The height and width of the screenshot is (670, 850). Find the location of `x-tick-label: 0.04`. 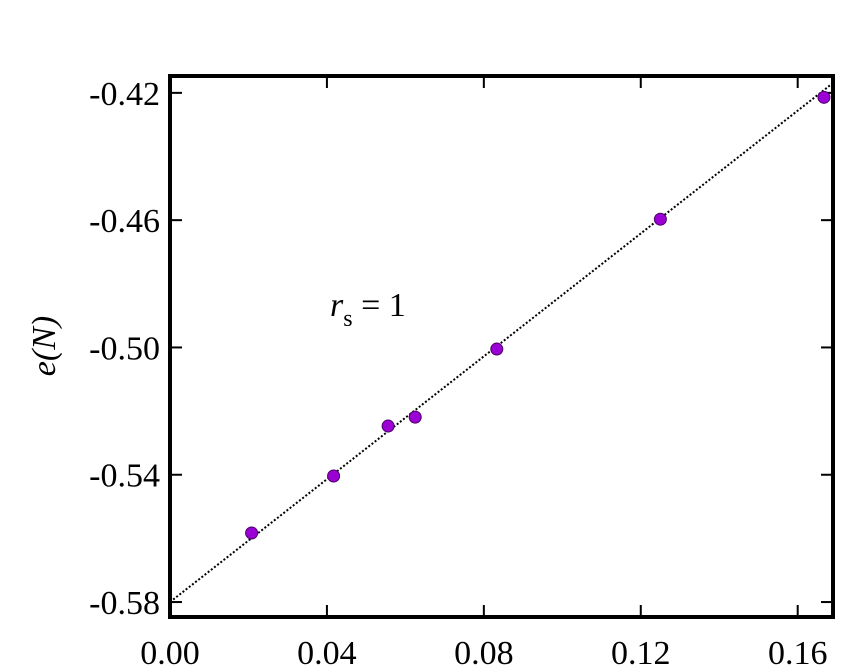

x-tick-label: 0.04 is located at coordinates (327, 652).